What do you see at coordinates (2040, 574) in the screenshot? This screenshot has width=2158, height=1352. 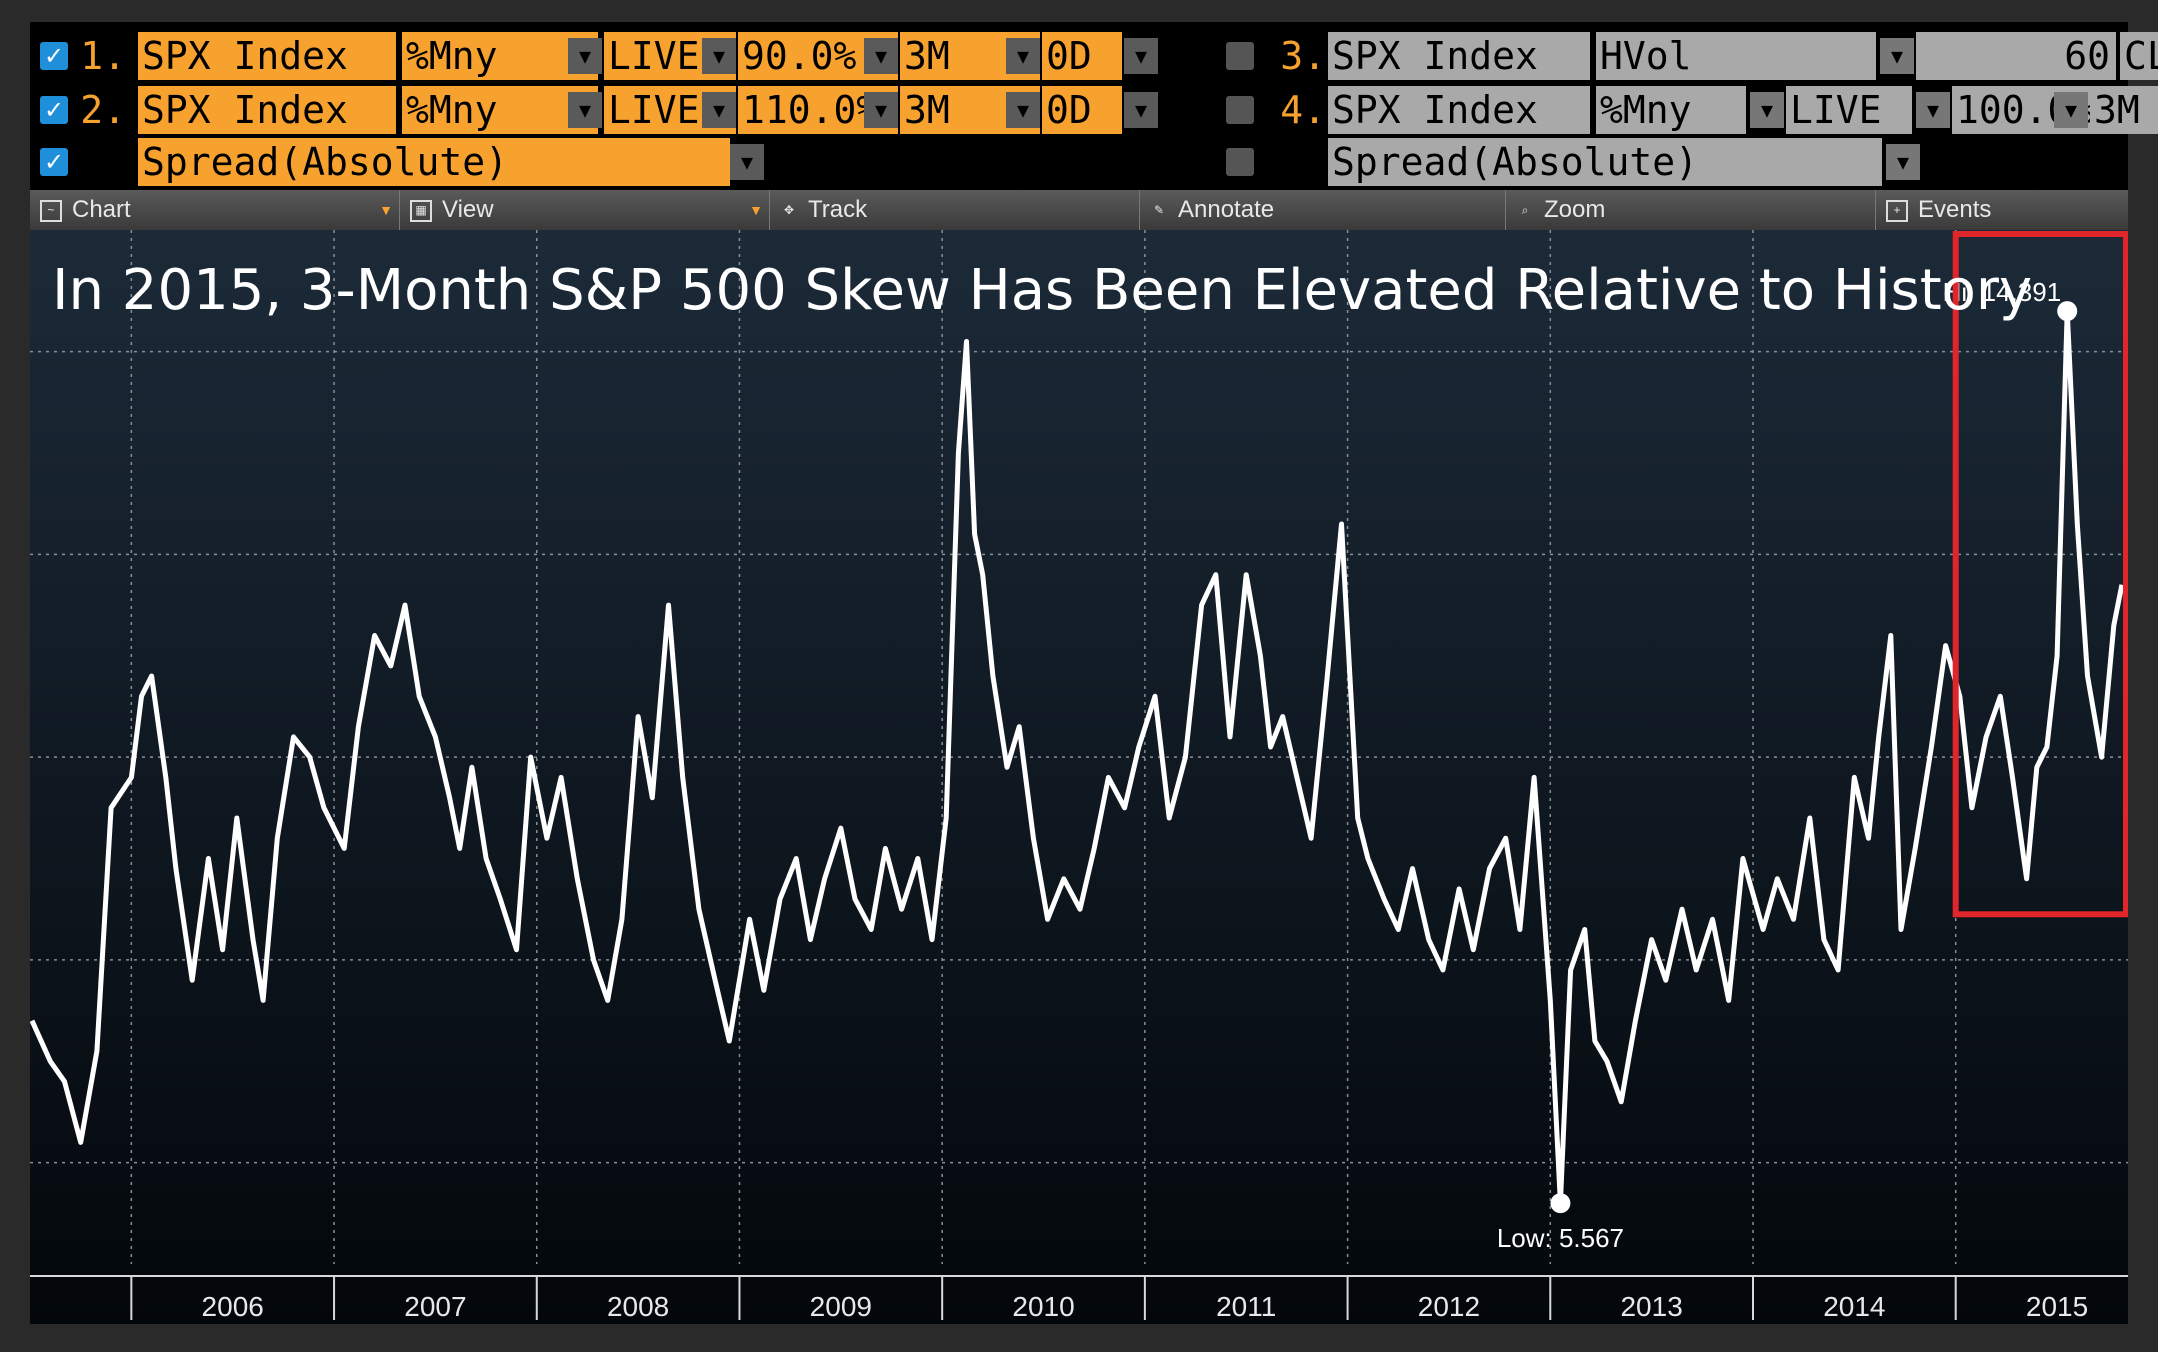 I see `highlight-box-2015` at bounding box center [2040, 574].